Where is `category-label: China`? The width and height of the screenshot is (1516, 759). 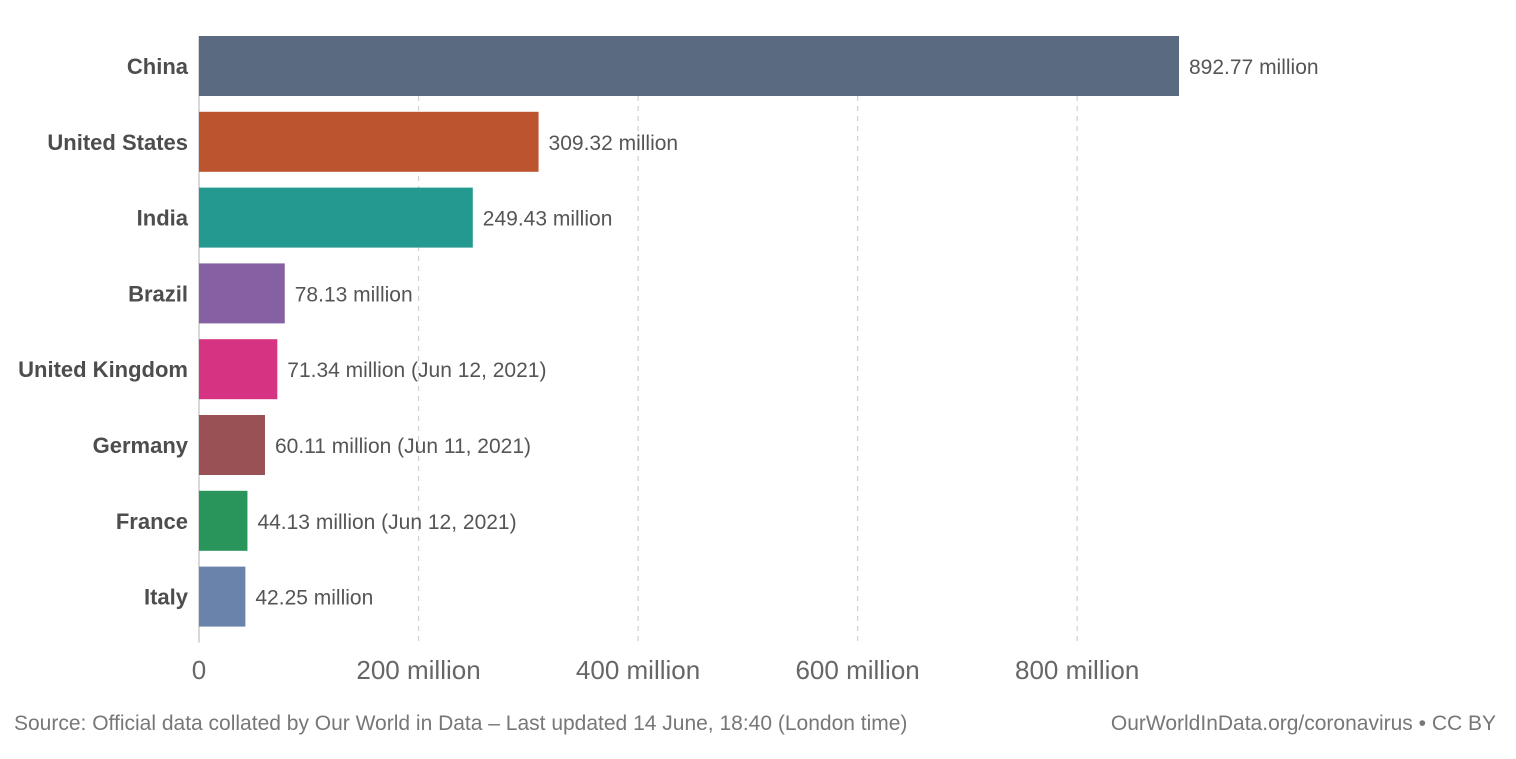 category-label: China is located at coordinates (158, 66).